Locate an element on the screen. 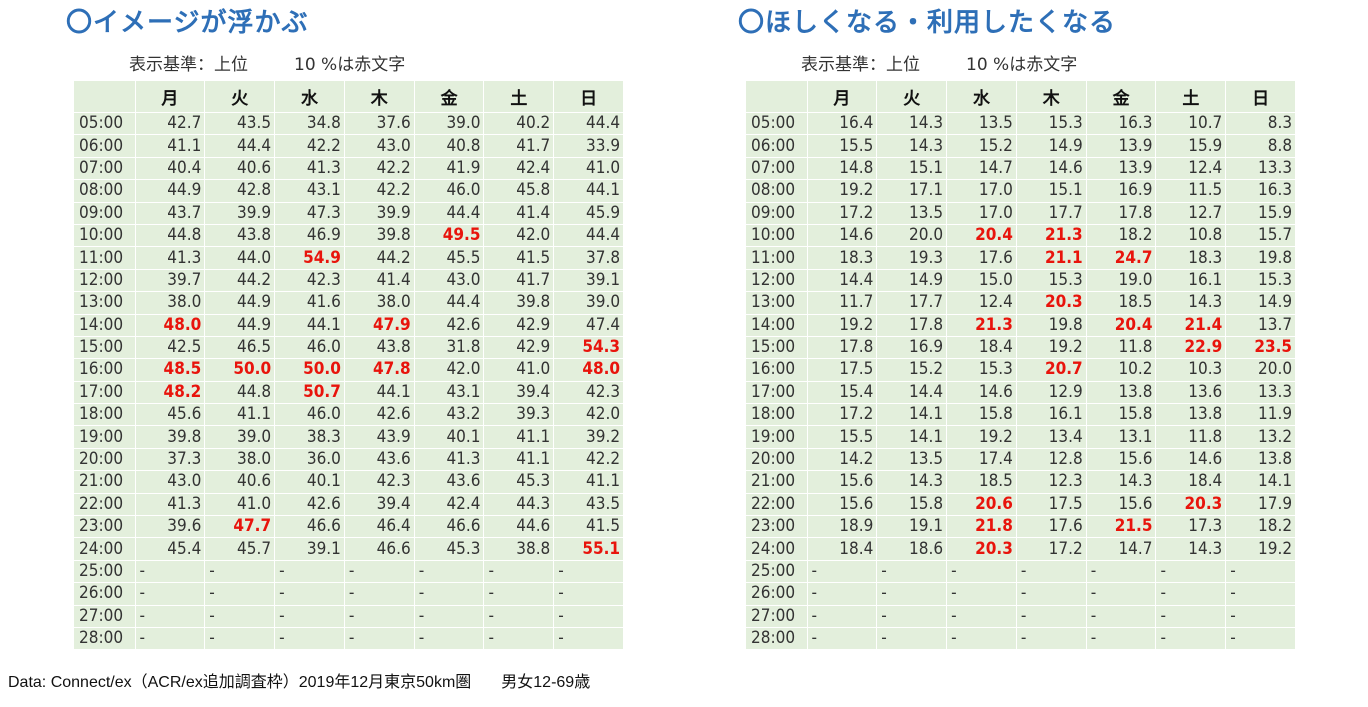  table-row: 23:00 18.9 19.1 21.8 17.6 21.5 17.3 18.2 is located at coordinates (1021, 527).